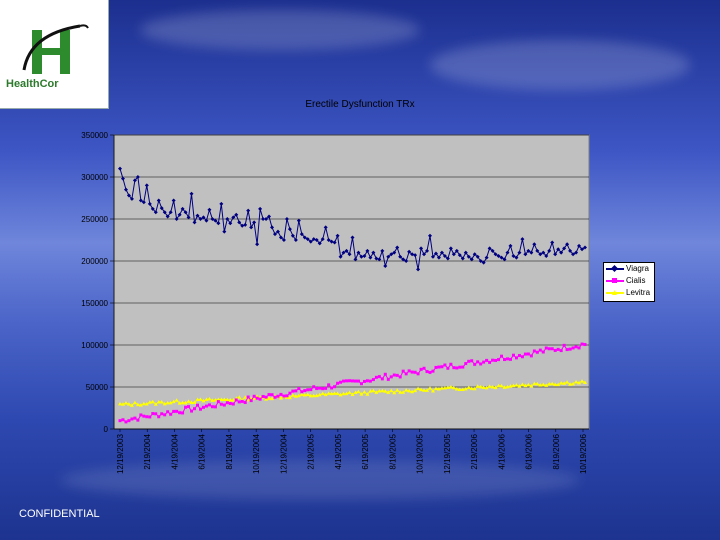 The width and height of the screenshot is (720, 540). Describe the element at coordinates (560, 65) in the screenshot. I see `cloud-decoration` at that location.